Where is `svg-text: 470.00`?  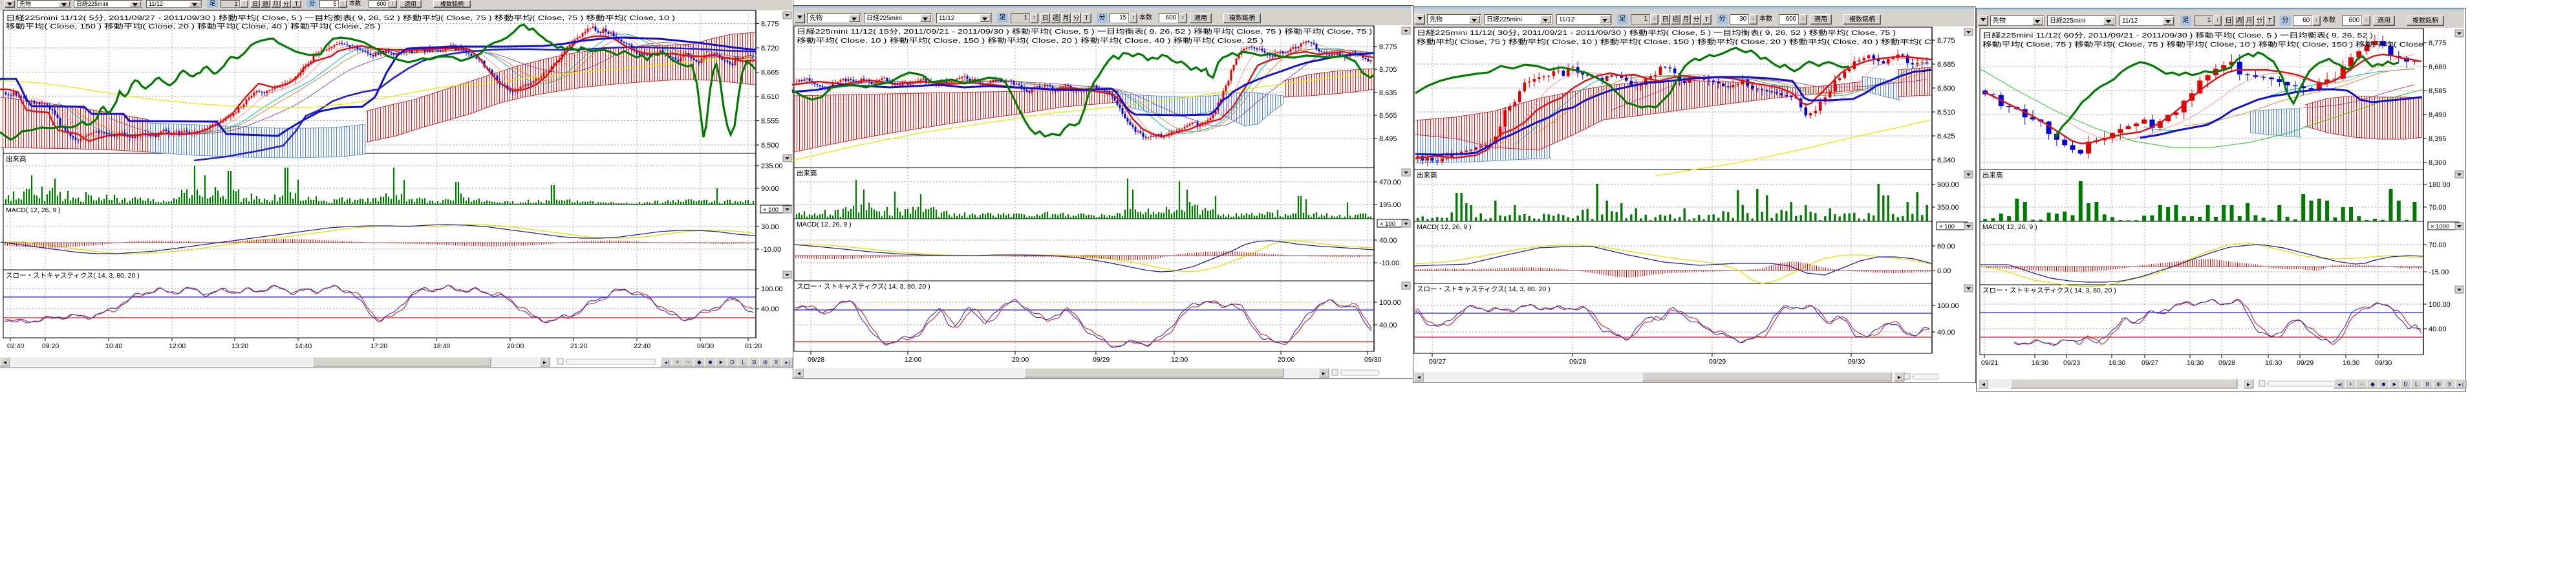
svg-text: 470.00 is located at coordinates (1390, 183).